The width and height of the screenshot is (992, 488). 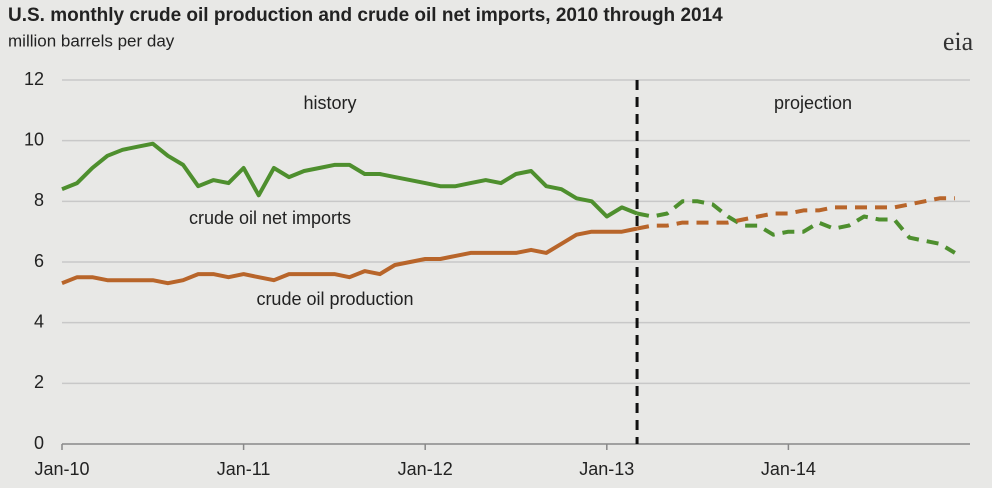 What do you see at coordinates (39, 321) in the screenshot?
I see `y-tick-label: 4` at bounding box center [39, 321].